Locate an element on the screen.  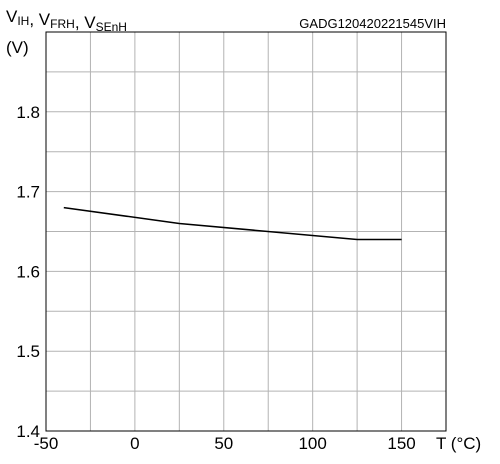
x-tick-label: -50 is located at coordinates (46, 443).